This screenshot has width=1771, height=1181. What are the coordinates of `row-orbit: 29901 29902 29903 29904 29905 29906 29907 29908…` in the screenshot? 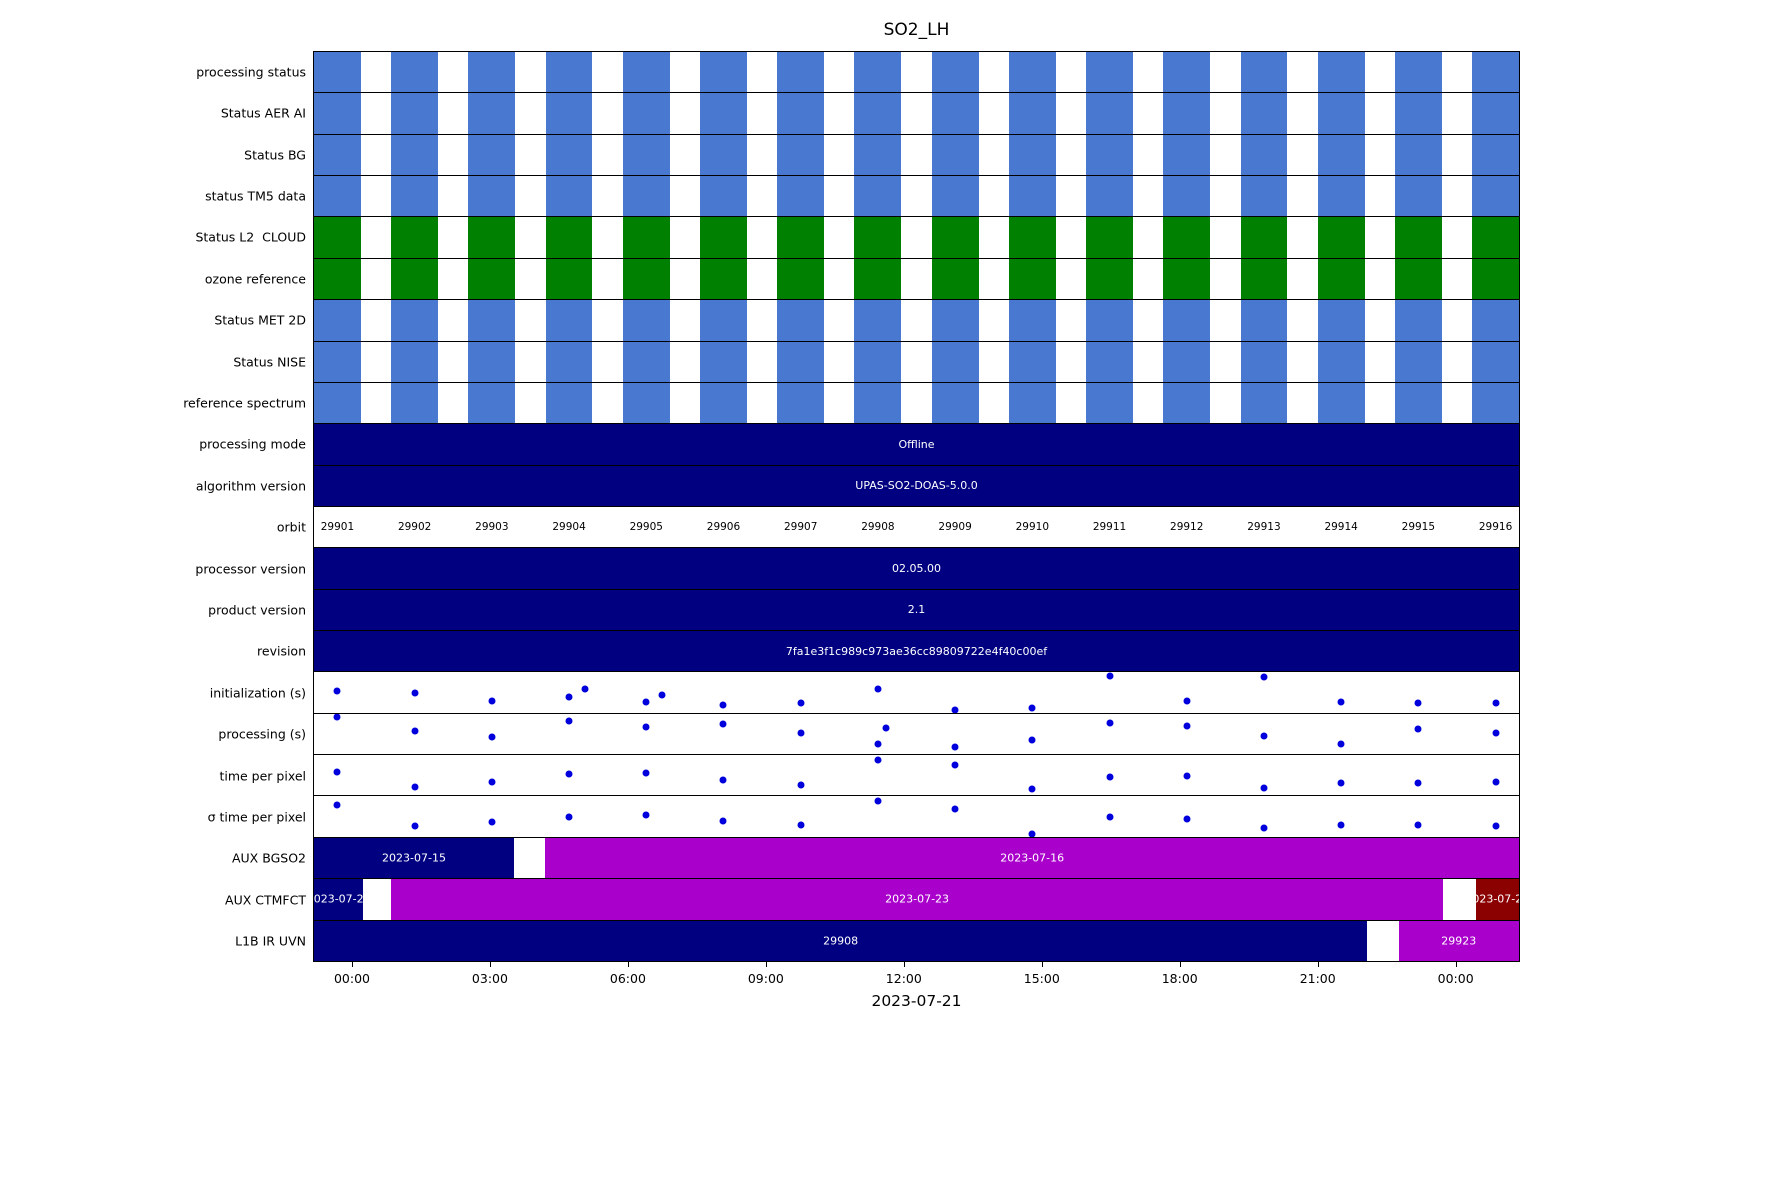 It's located at (916, 527).